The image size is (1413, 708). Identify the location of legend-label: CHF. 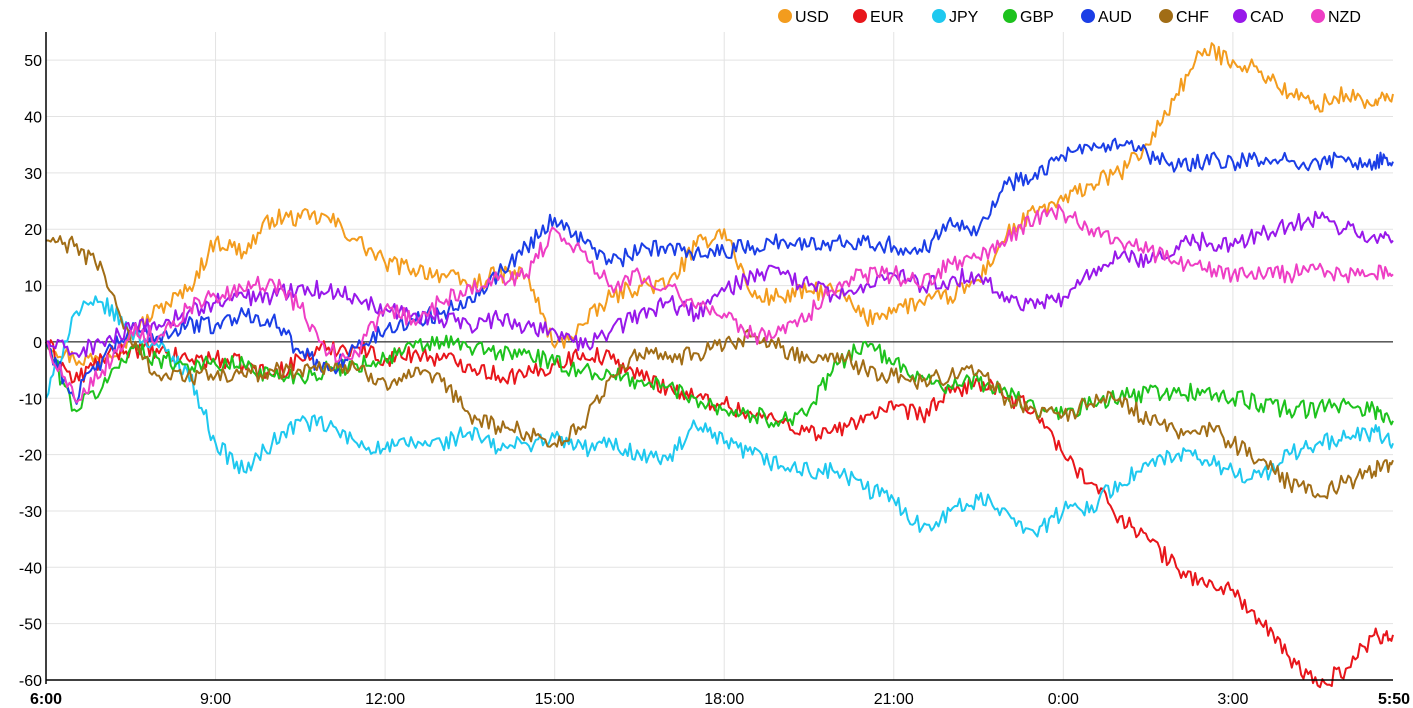
(1192, 17).